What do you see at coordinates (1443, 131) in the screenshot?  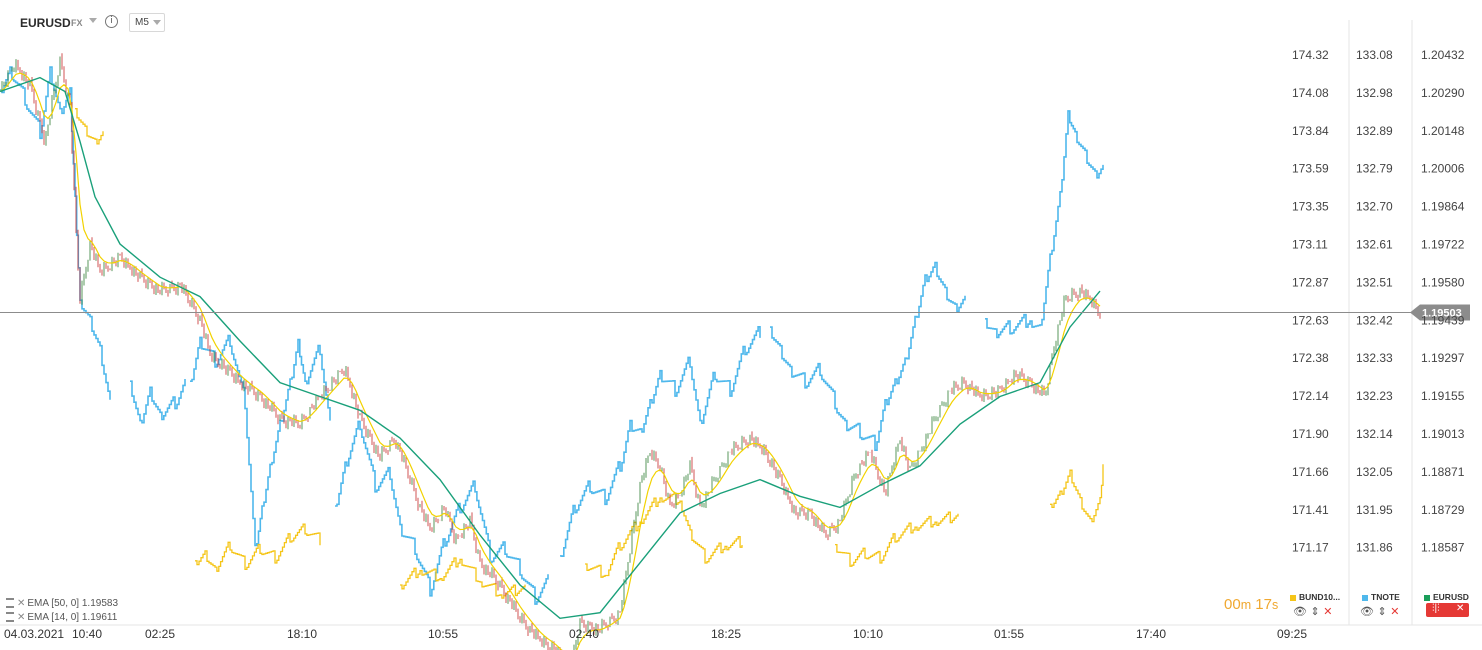 I see `eurusd-axis-tick: 1.20148` at bounding box center [1443, 131].